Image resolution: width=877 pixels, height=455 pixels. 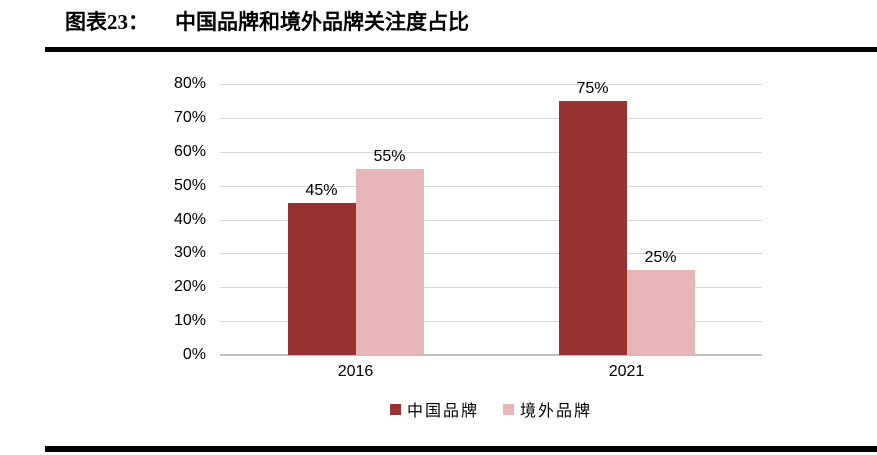 What do you see at coordinates (592, 88) in the screenshot?
I see `bar-value-label: 75%` at bounding box center [592, 88].